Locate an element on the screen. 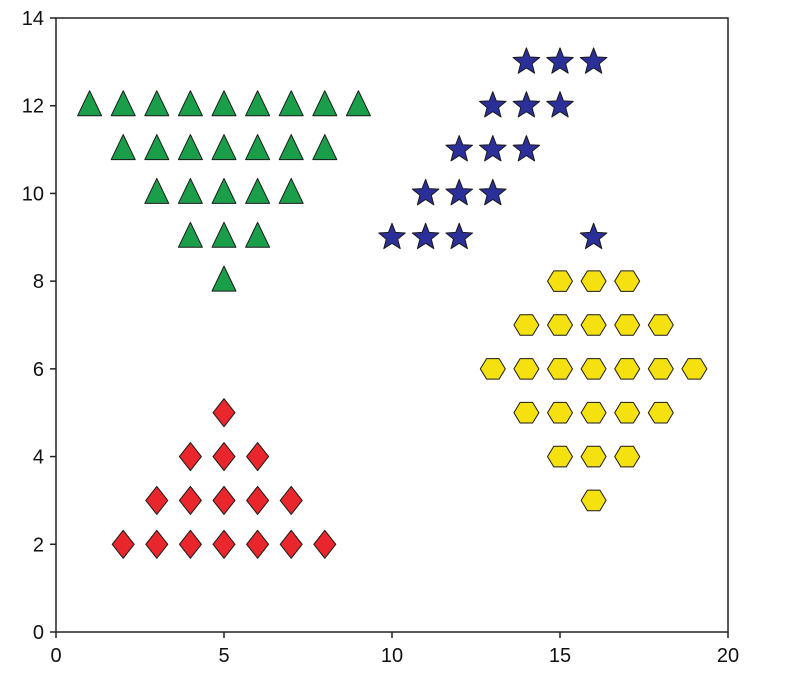 This screenshot has width=792, height=694. y-tick-label: 6 is located at coordinates (38, 370).